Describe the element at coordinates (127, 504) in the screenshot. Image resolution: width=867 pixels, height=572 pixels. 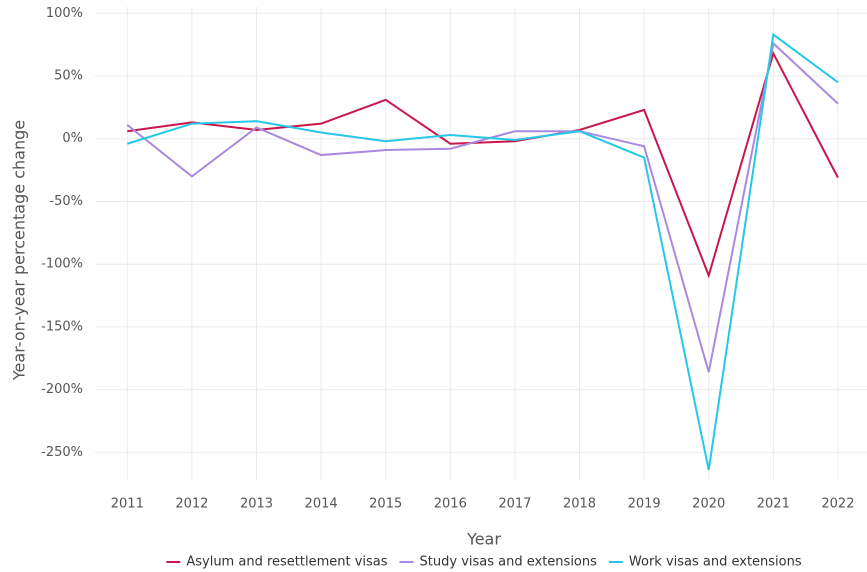
I see `x-tick-label: 2011` at that location.